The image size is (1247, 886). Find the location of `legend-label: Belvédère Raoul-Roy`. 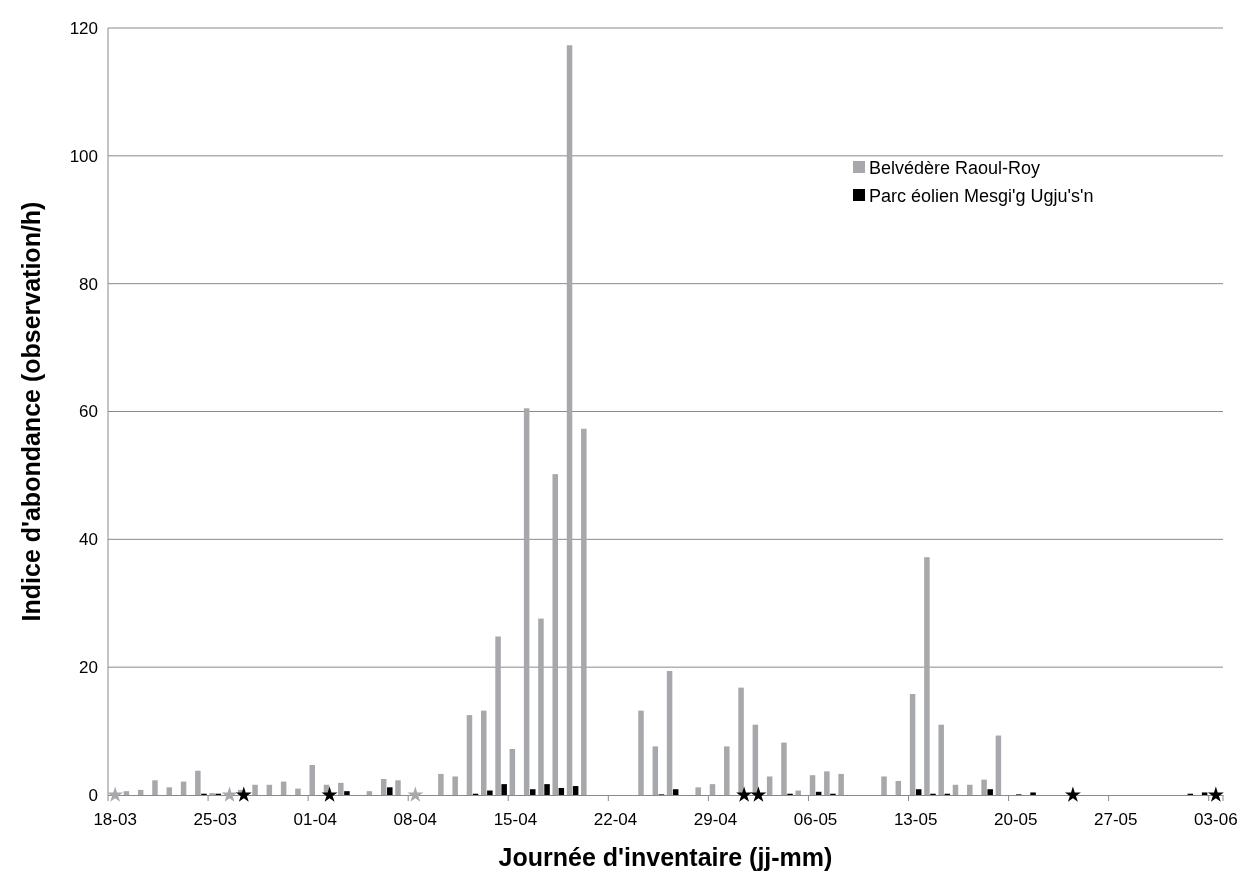

legend-label: Belvédère Raoul-Roy is located at coordinates (955, 168).